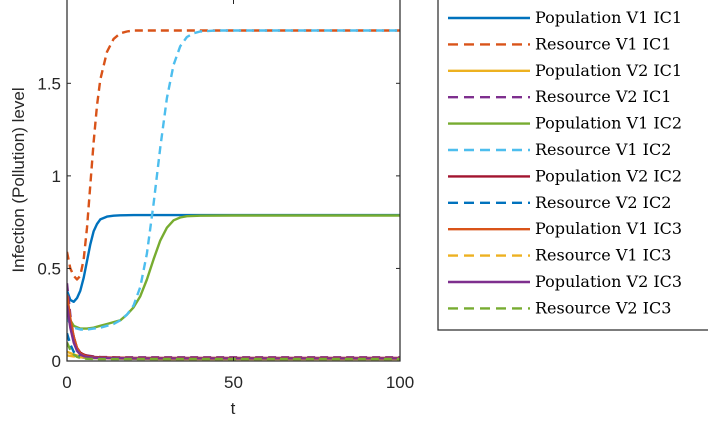 The width and height of the screenshot is (708, 422). What do you see at coordinates (233, 408) in the screenshot?
I see `x-axis-title: t` at bounding box center [233, 408].